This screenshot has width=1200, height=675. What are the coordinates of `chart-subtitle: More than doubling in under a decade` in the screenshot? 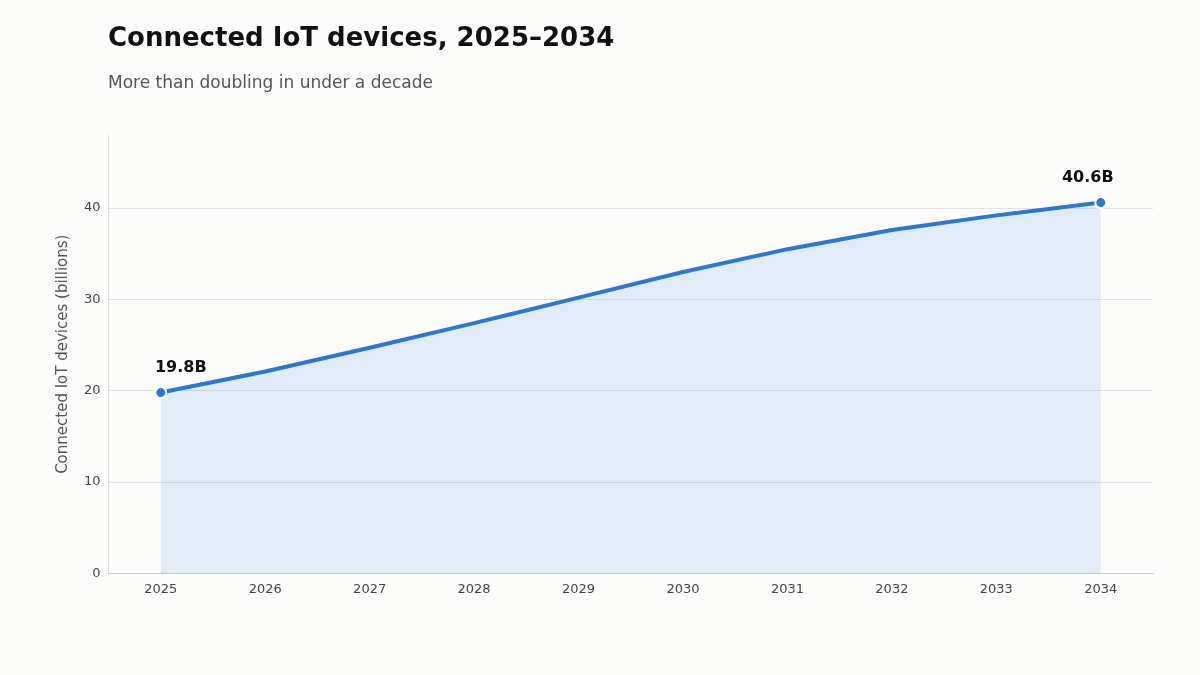 It's located at (270, 82).